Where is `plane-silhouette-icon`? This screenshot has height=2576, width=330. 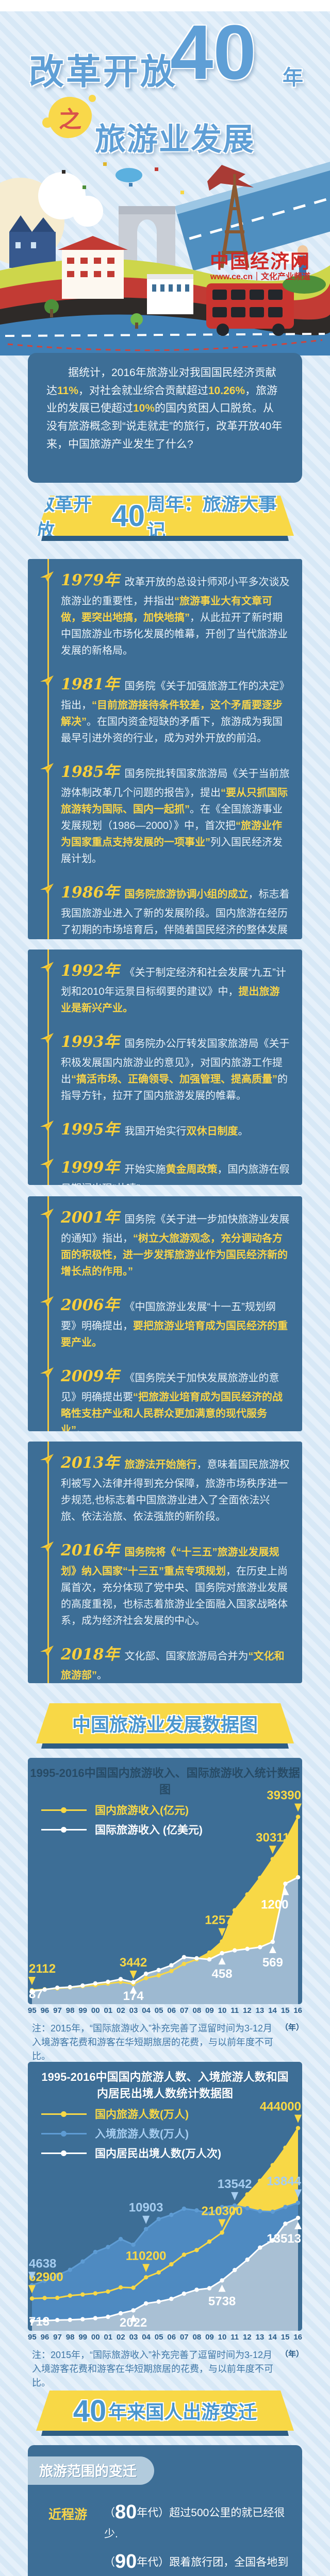
plane-silhouette-icon is located at coordinates (231, 178).